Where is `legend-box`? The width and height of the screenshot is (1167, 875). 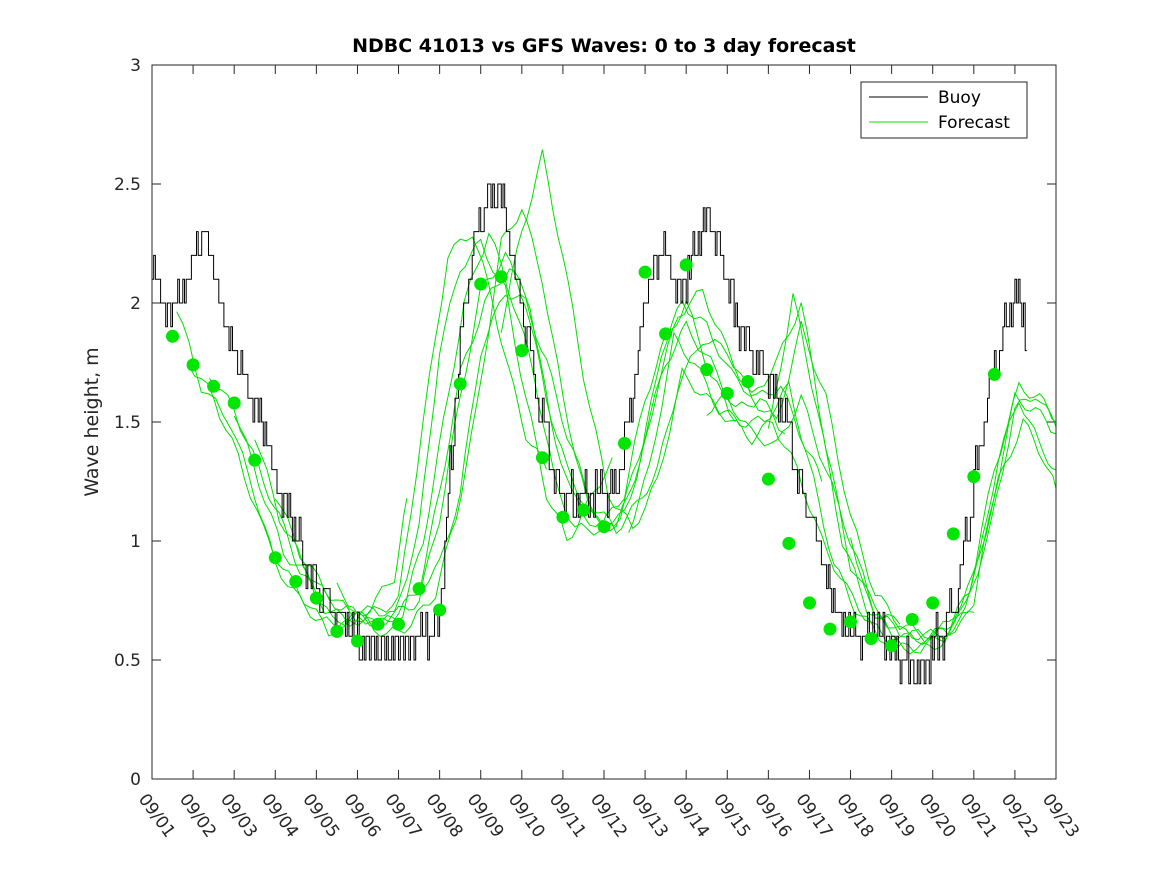
legend-box is located at coordinates (944, 110).